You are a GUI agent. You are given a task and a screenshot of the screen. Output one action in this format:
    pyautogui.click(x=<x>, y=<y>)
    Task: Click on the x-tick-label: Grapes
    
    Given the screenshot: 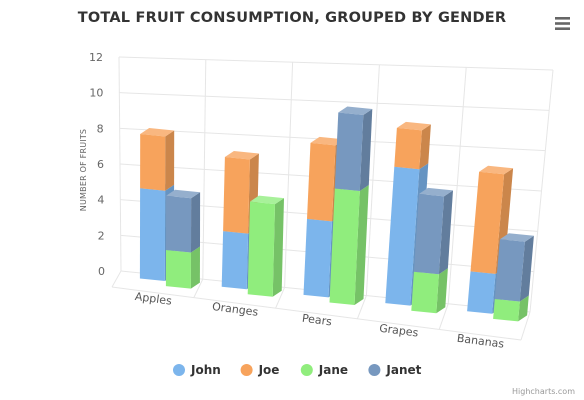 What is the action you would take?
    pyautogui.click(x=398, y=331)
    